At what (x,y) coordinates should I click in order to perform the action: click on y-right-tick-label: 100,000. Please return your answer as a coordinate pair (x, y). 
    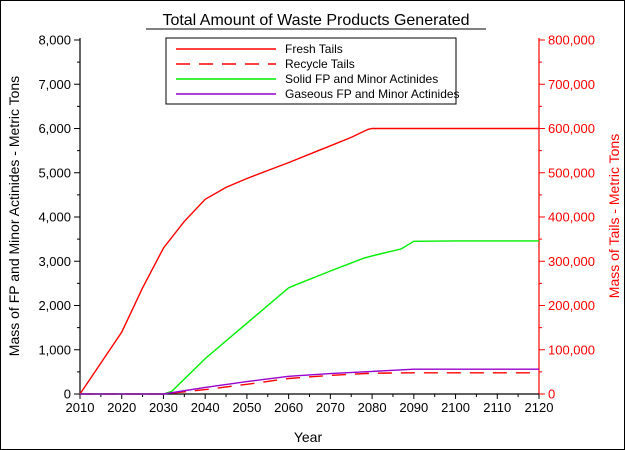
    Looking at the image, I should click on (571, 349).